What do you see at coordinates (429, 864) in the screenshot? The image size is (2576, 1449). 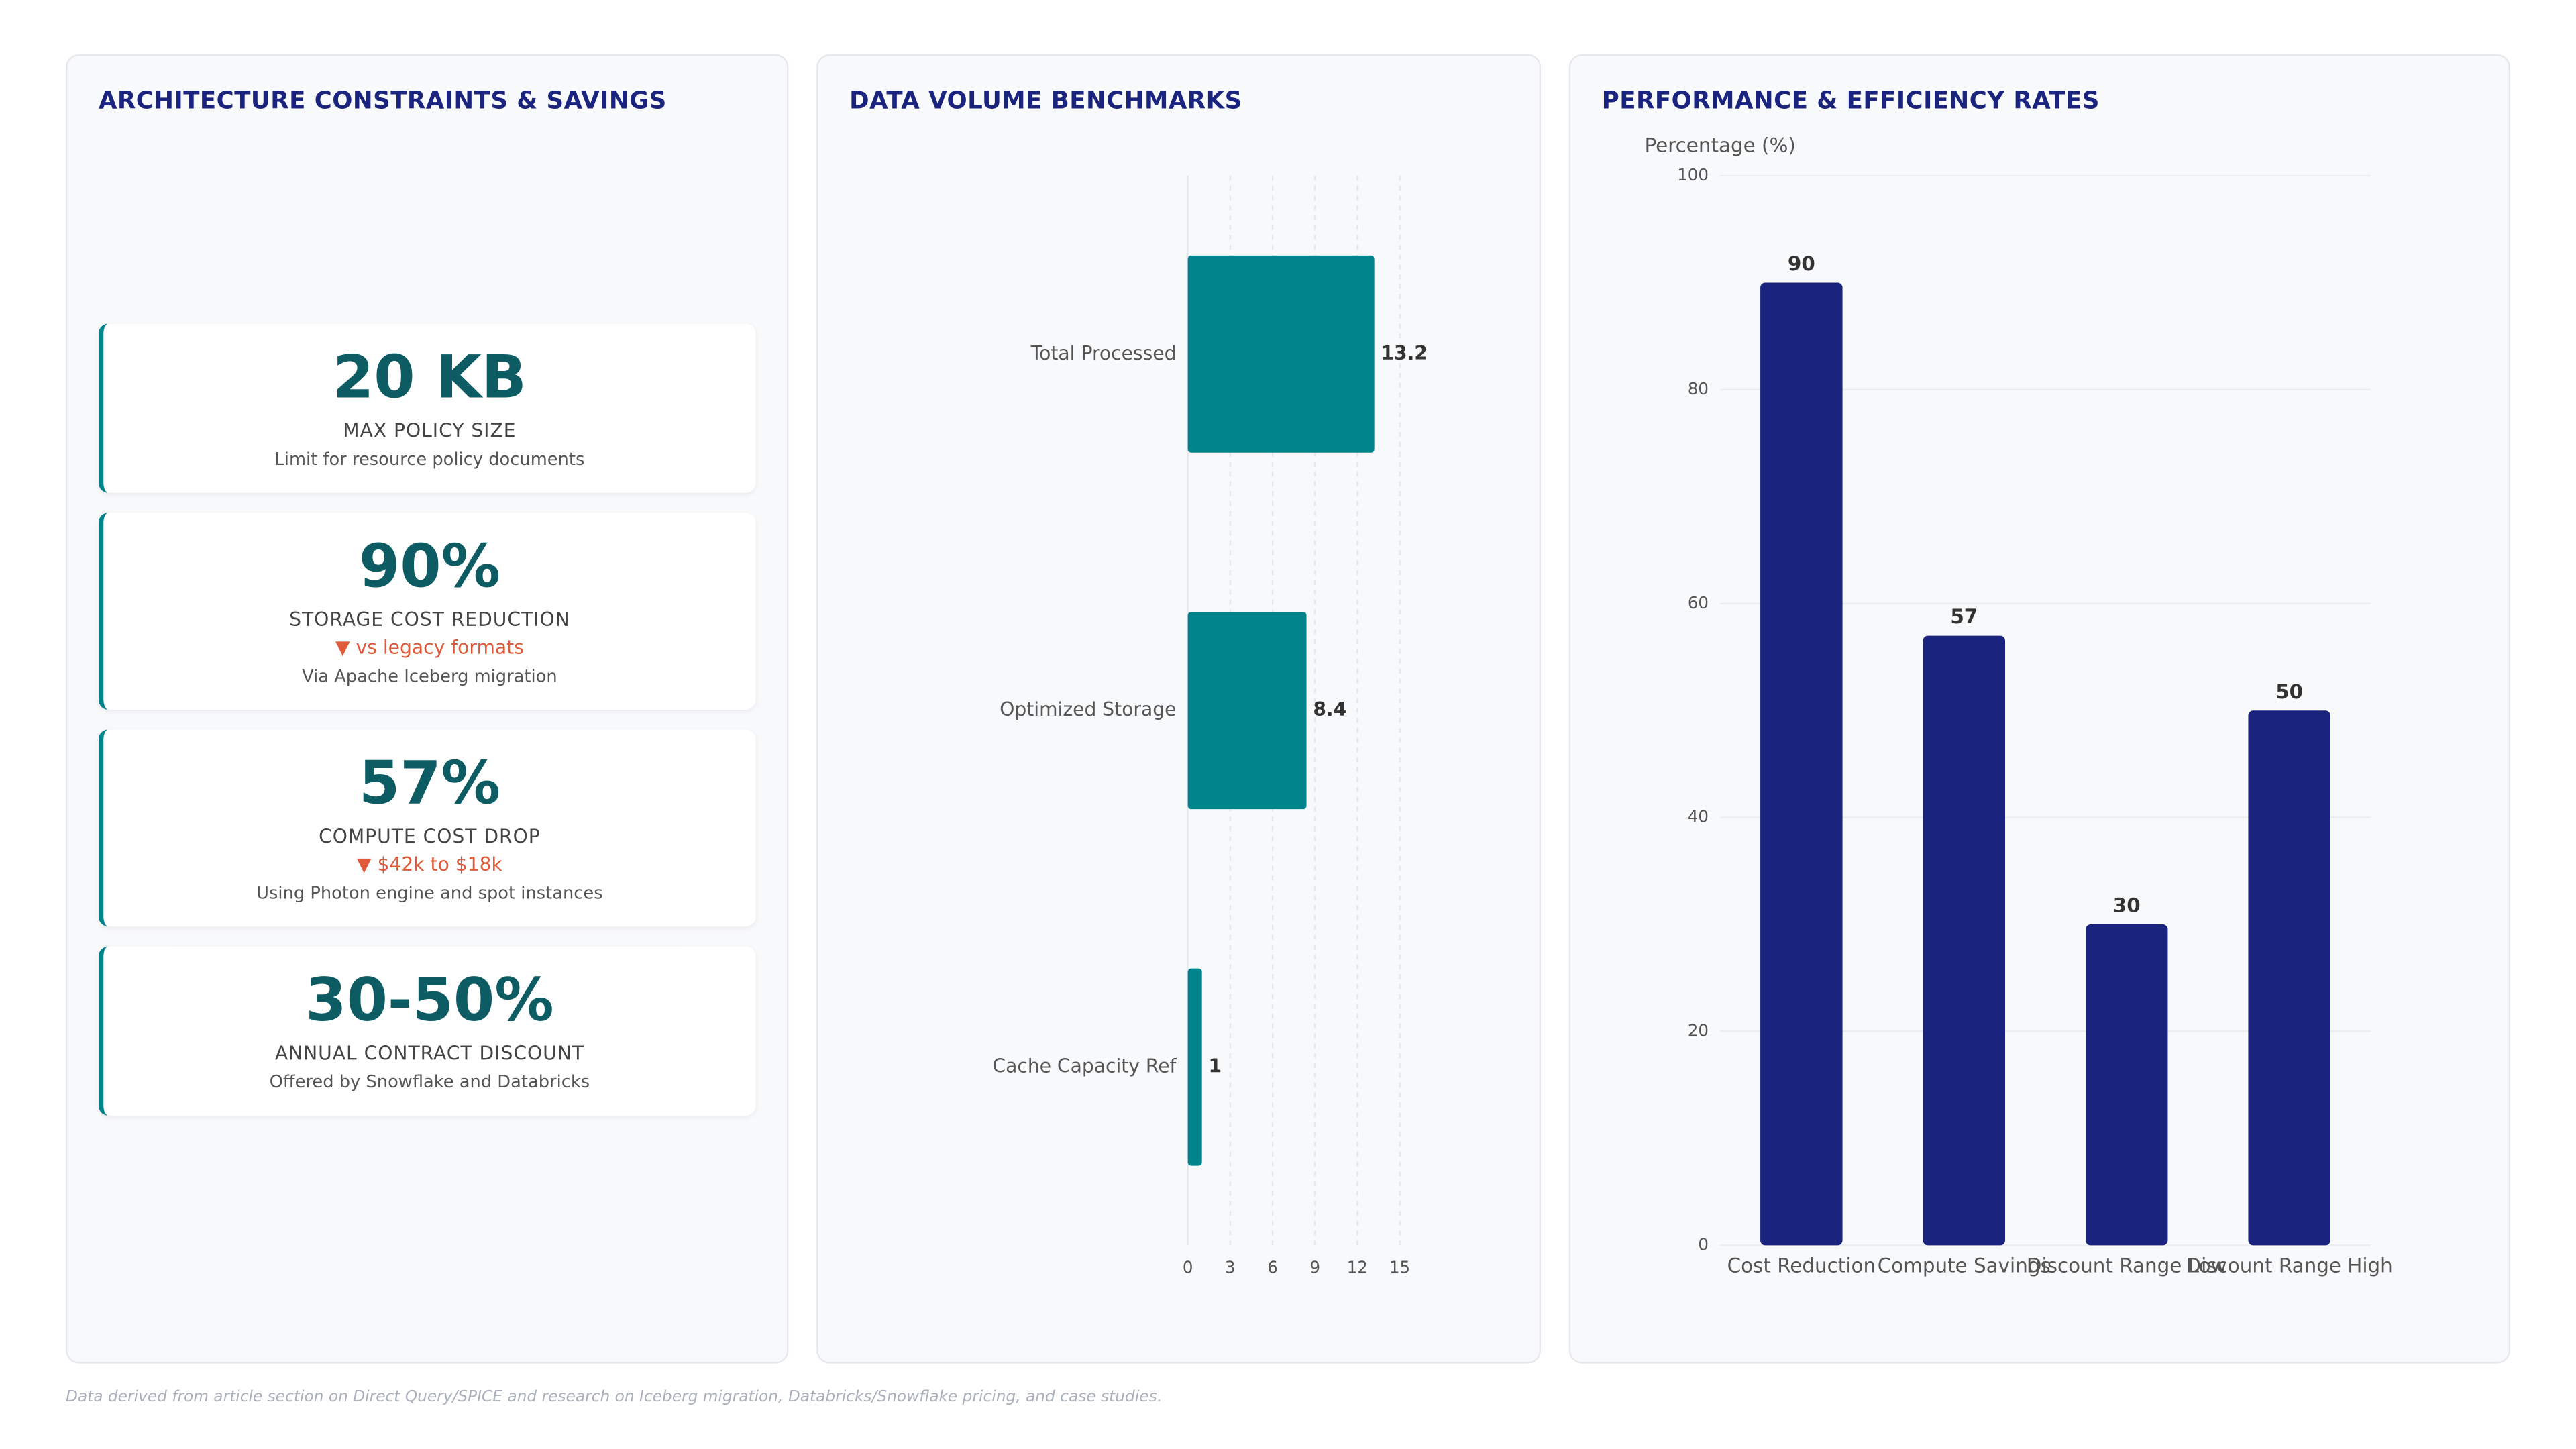 I see `kpi-trend: ▼ $42k to $18k` at bounding box center [429, 864].